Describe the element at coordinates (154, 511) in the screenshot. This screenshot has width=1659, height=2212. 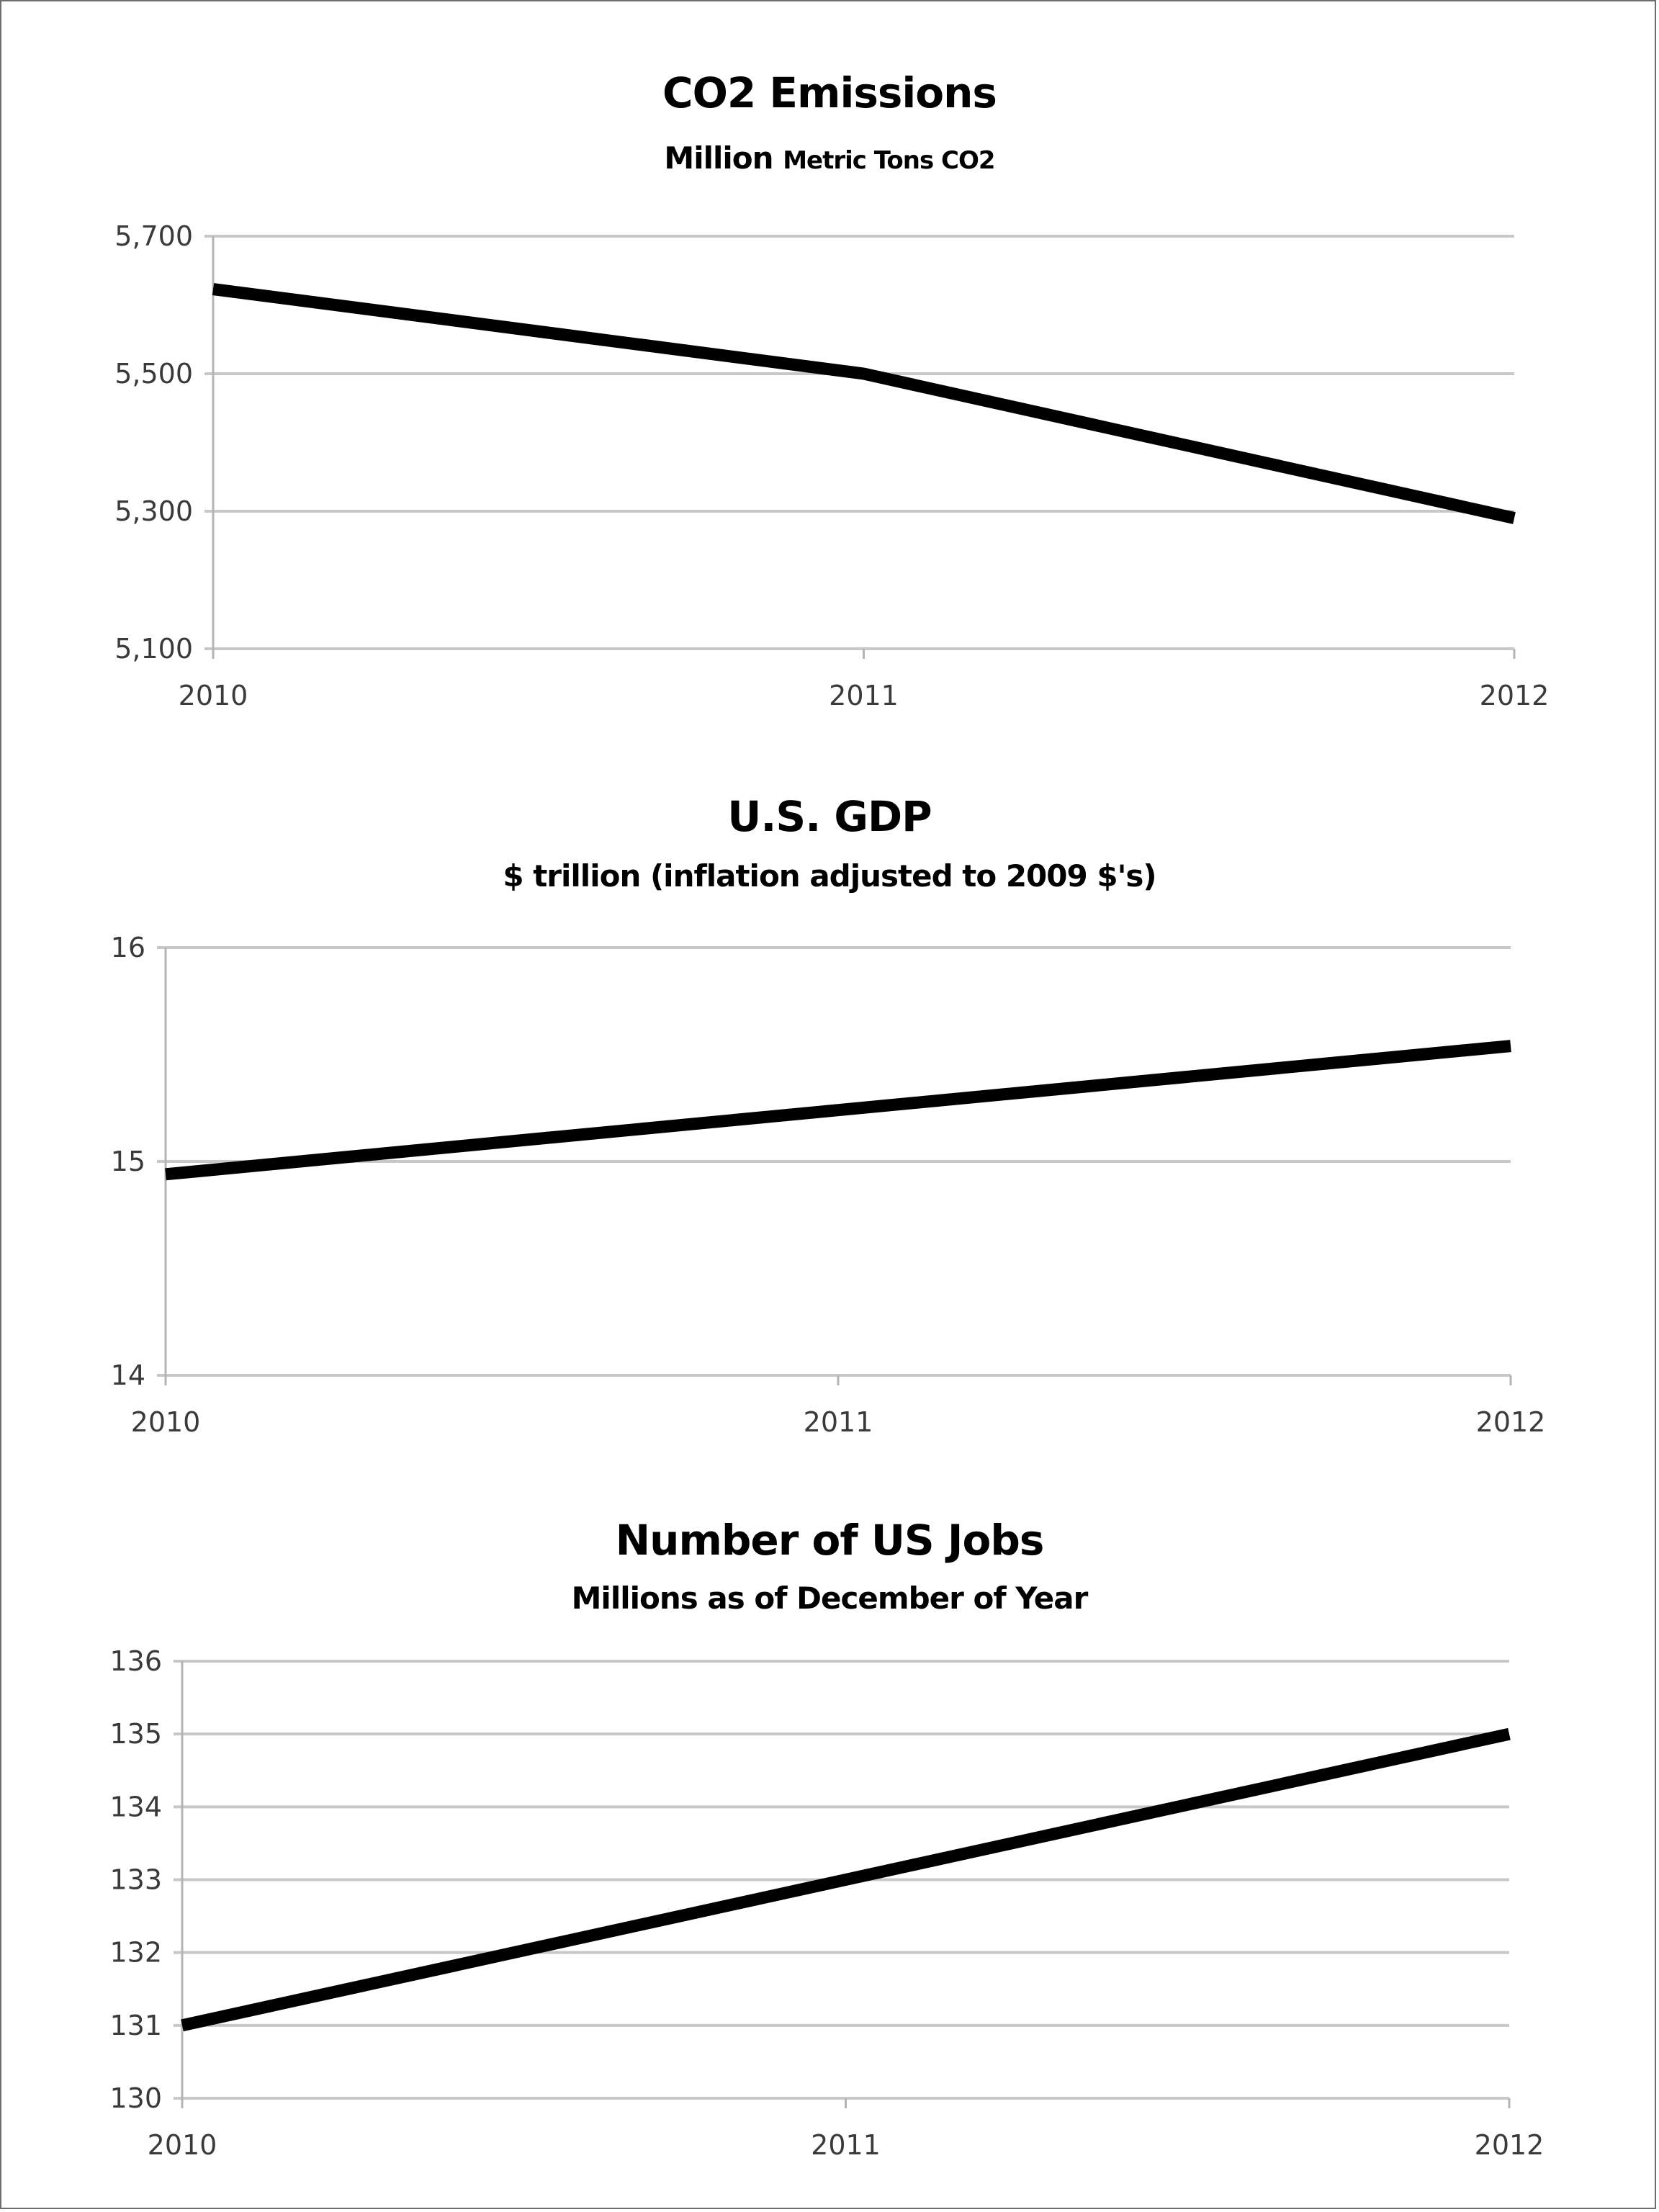
I see `y-tick-label: 5,300` at that location.